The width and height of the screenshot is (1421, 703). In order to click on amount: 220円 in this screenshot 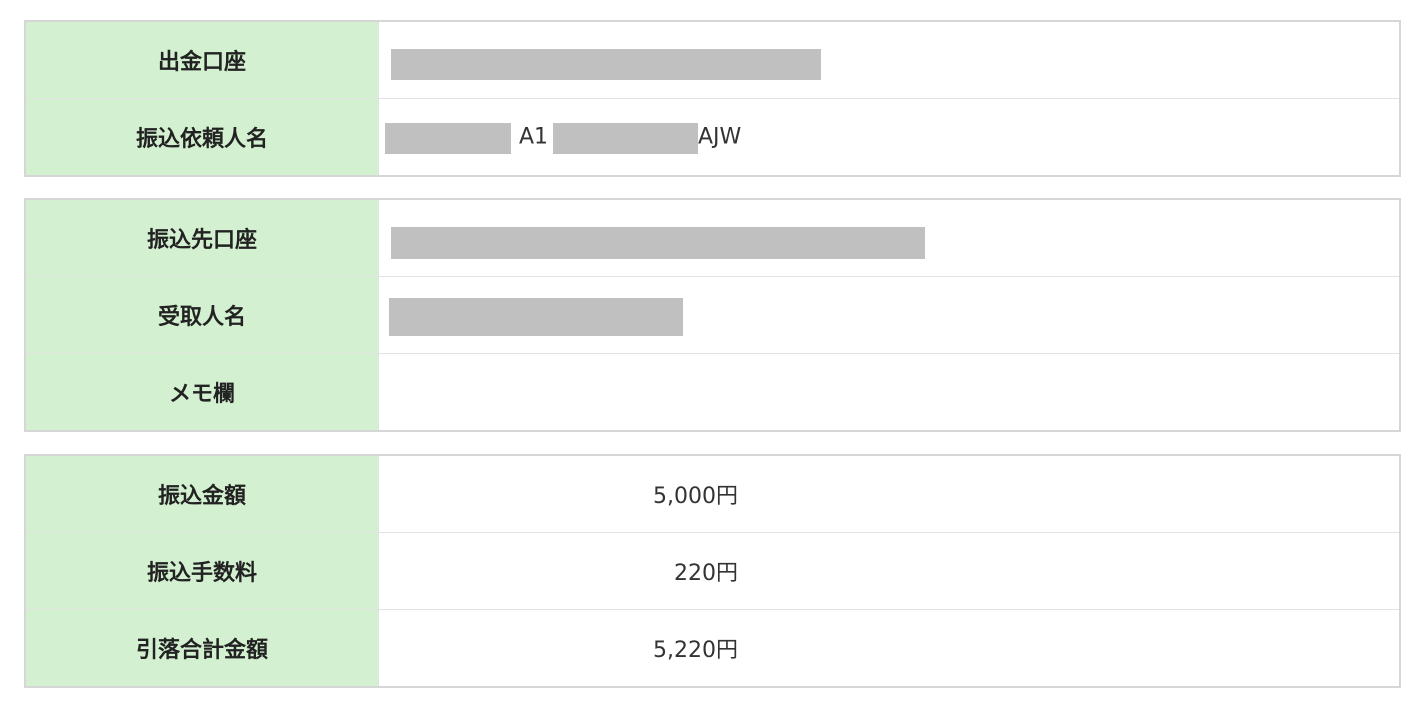, I will do `click(706, 573)`.